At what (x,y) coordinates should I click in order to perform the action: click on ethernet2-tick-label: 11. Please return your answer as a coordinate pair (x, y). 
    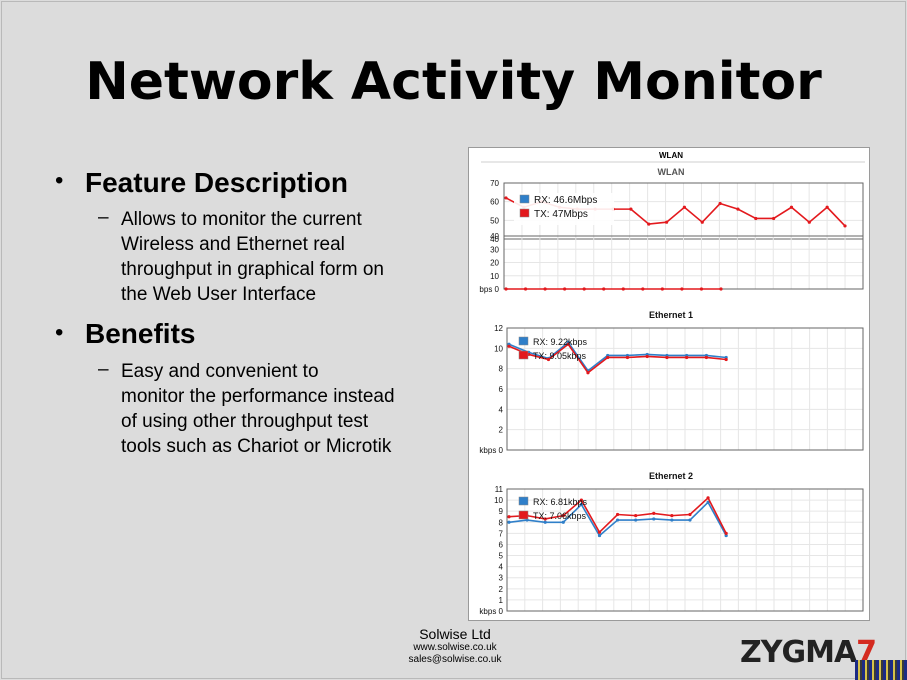
    Looking at the image, I should click on (499, 489).